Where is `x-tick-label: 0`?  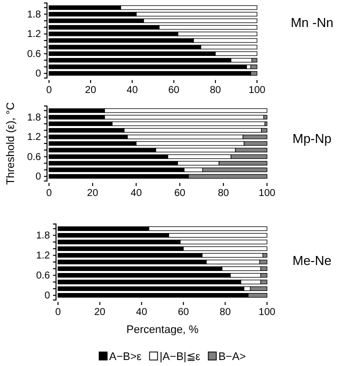
x-tick-label: 0 is located at coordinates (58, 312).